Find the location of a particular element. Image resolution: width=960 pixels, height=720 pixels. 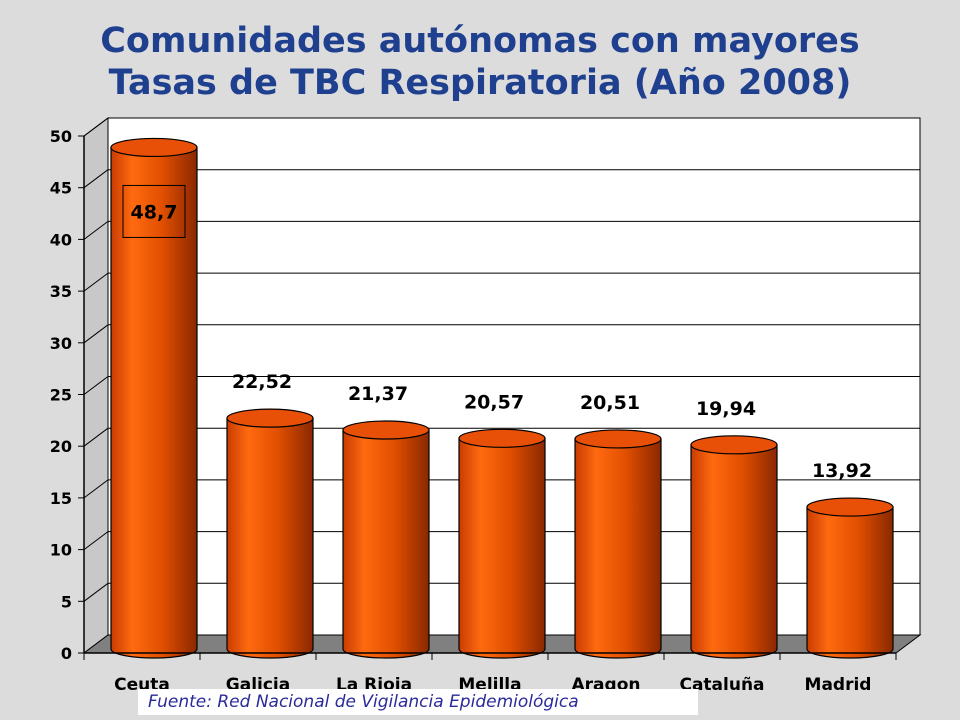

y-tick-label: 15 is located at coordinates (61, 498).